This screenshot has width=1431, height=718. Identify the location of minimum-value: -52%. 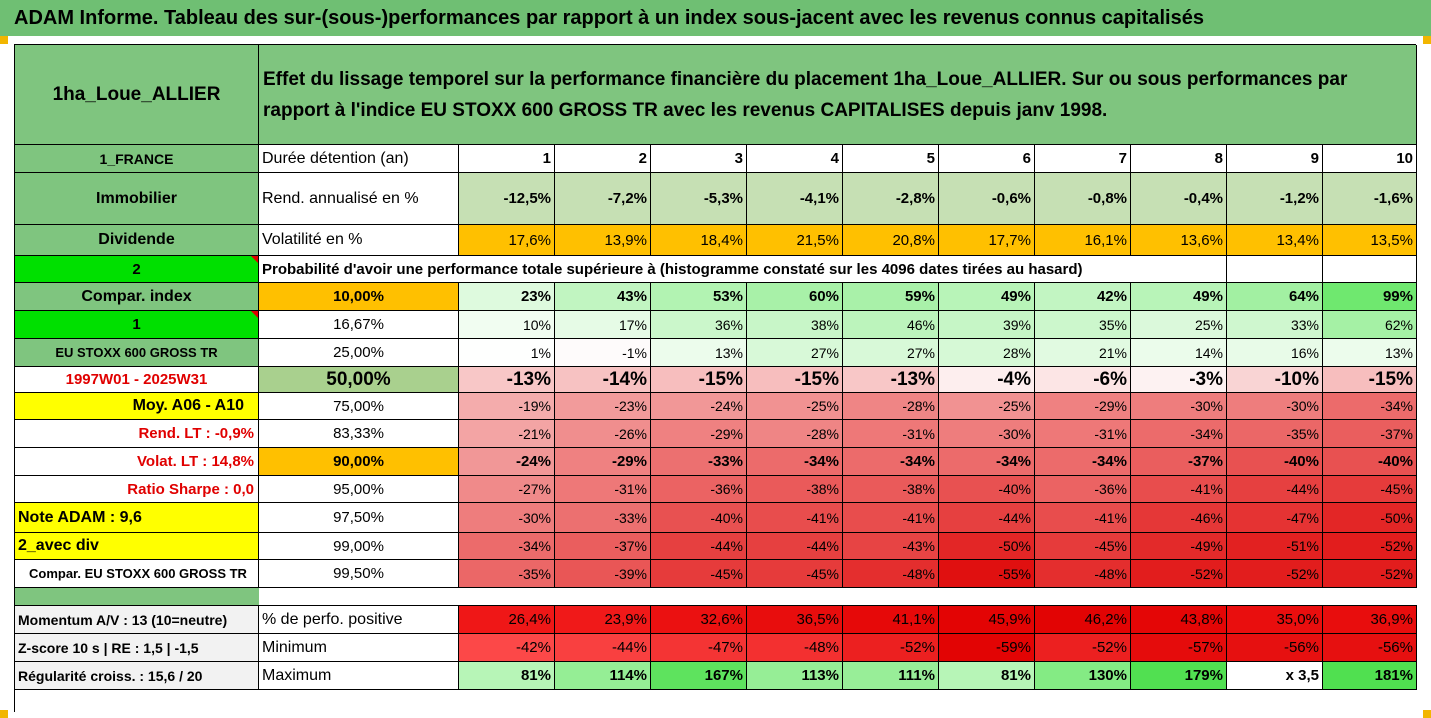
(891, 648).